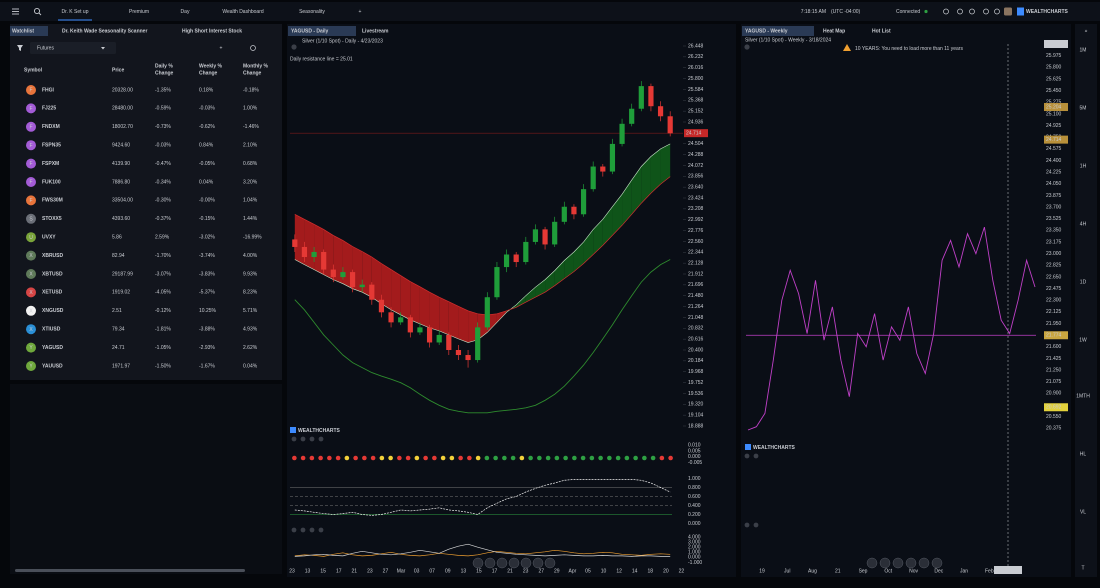  Describe the element at coordinates (75, 12) in the screenshot. I see `nav-tab: Dr. K Set up` at that location.